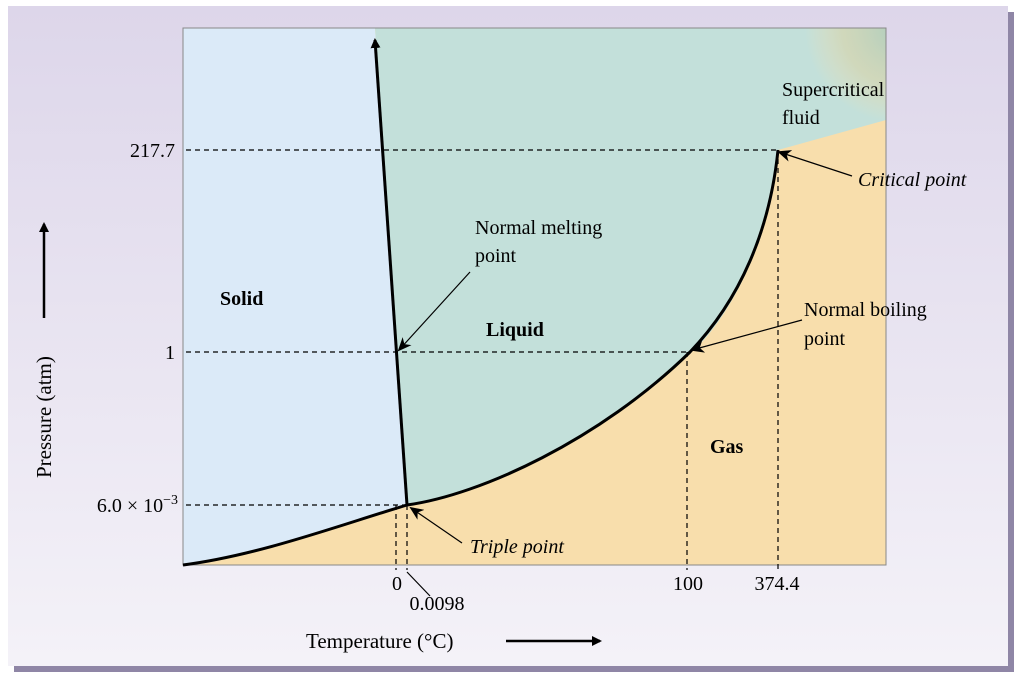 The width and height of the screenshot is (1024, 697). I want to click on x-tick-0: 0, so click(397, 584).